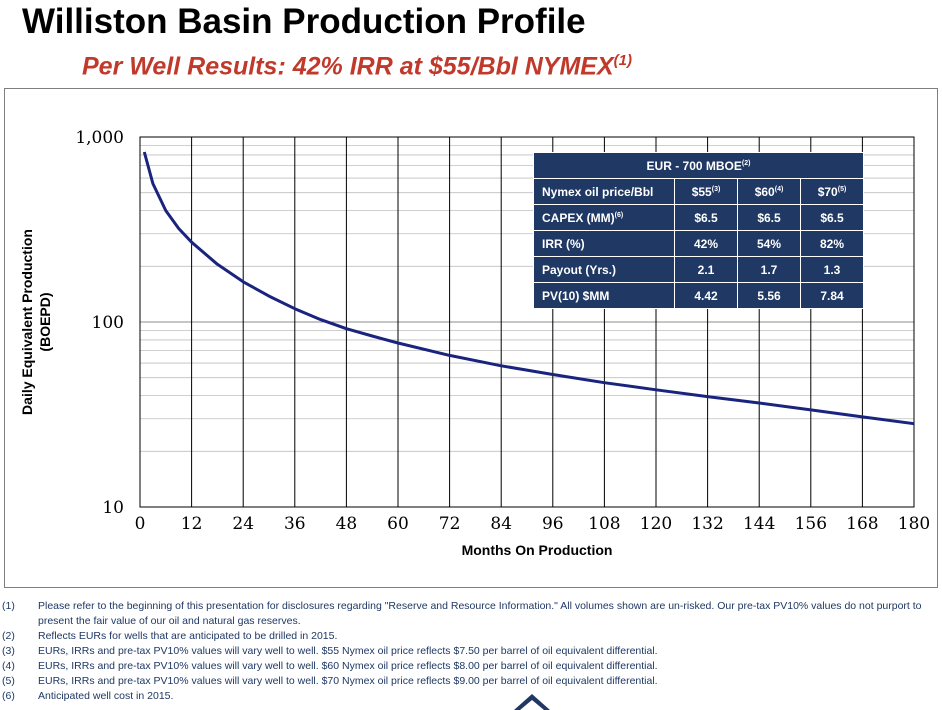 This screenshot has width=942, height=710. I want to click on table-cell: 54%, so click(769, 243).